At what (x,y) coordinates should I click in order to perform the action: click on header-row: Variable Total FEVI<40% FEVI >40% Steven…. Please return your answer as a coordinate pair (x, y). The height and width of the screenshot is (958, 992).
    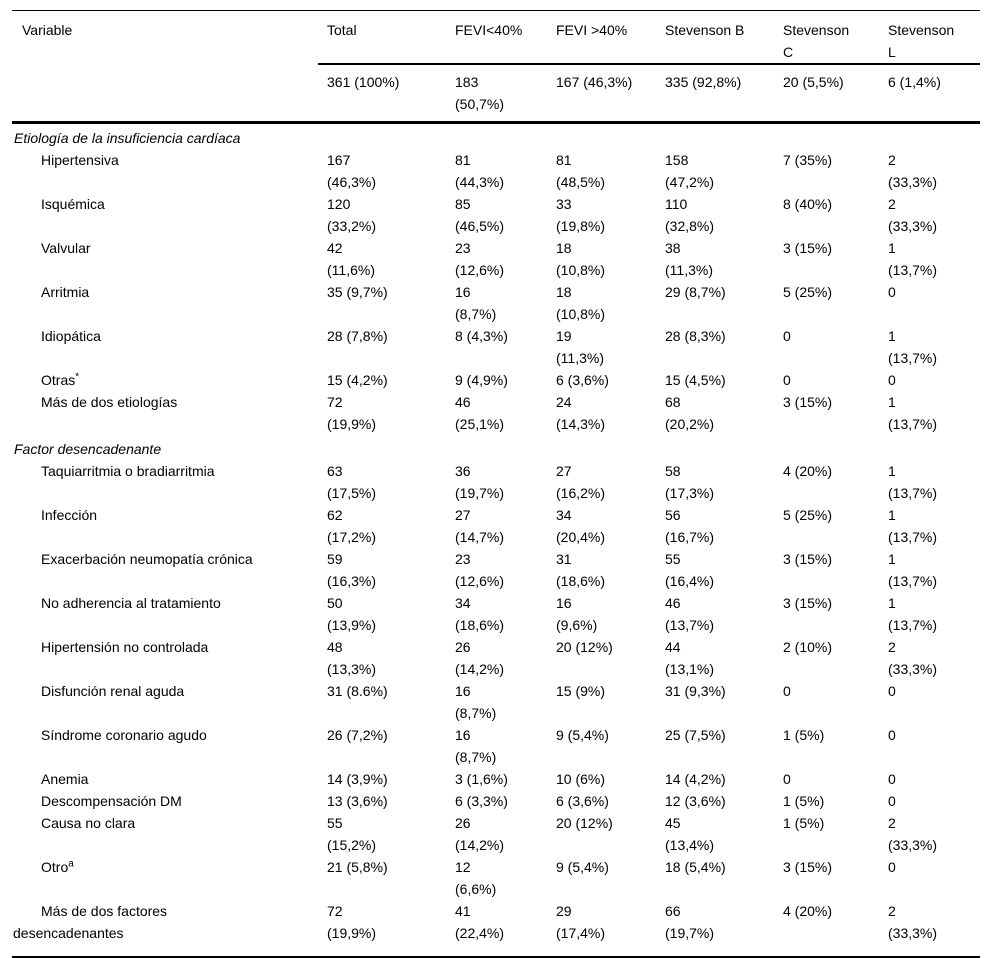
    Looking at the image, I should click on (496, 67).